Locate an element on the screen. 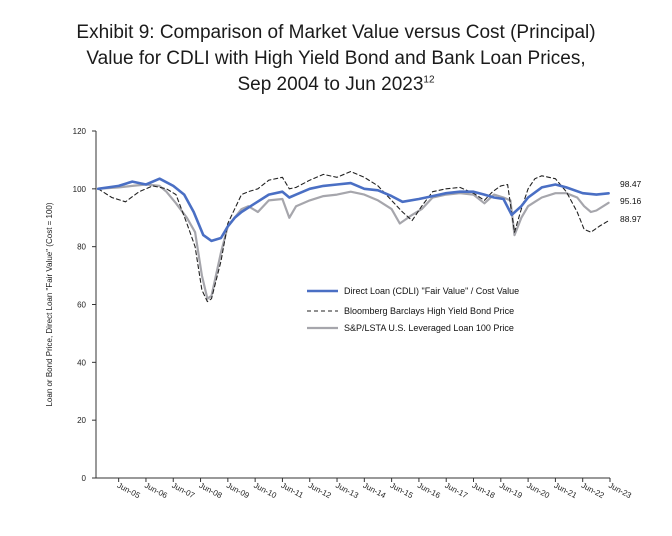  y-tick-label: 20 is located at coordinates (81, 420).